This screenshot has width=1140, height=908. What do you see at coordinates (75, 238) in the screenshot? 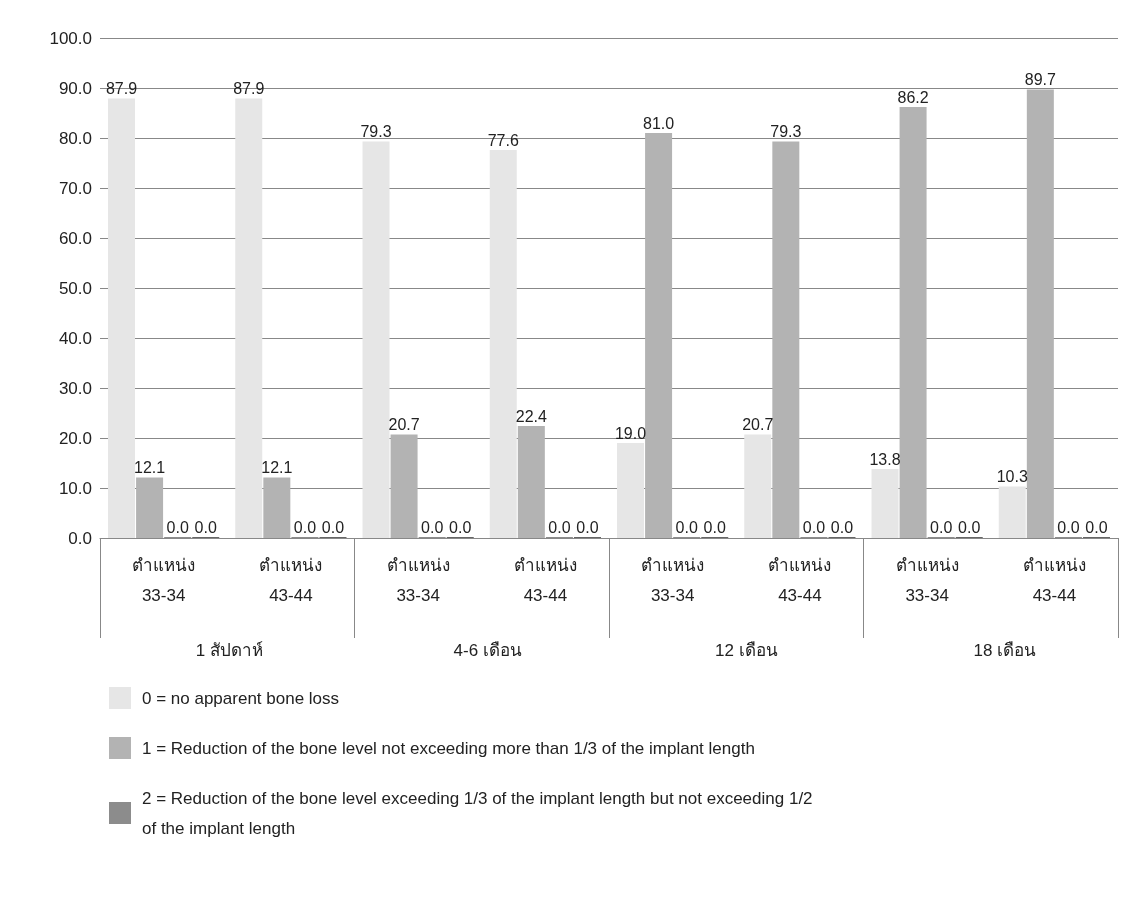
I see `y-tick-label: 60.0` at bounding box center [75, 238].